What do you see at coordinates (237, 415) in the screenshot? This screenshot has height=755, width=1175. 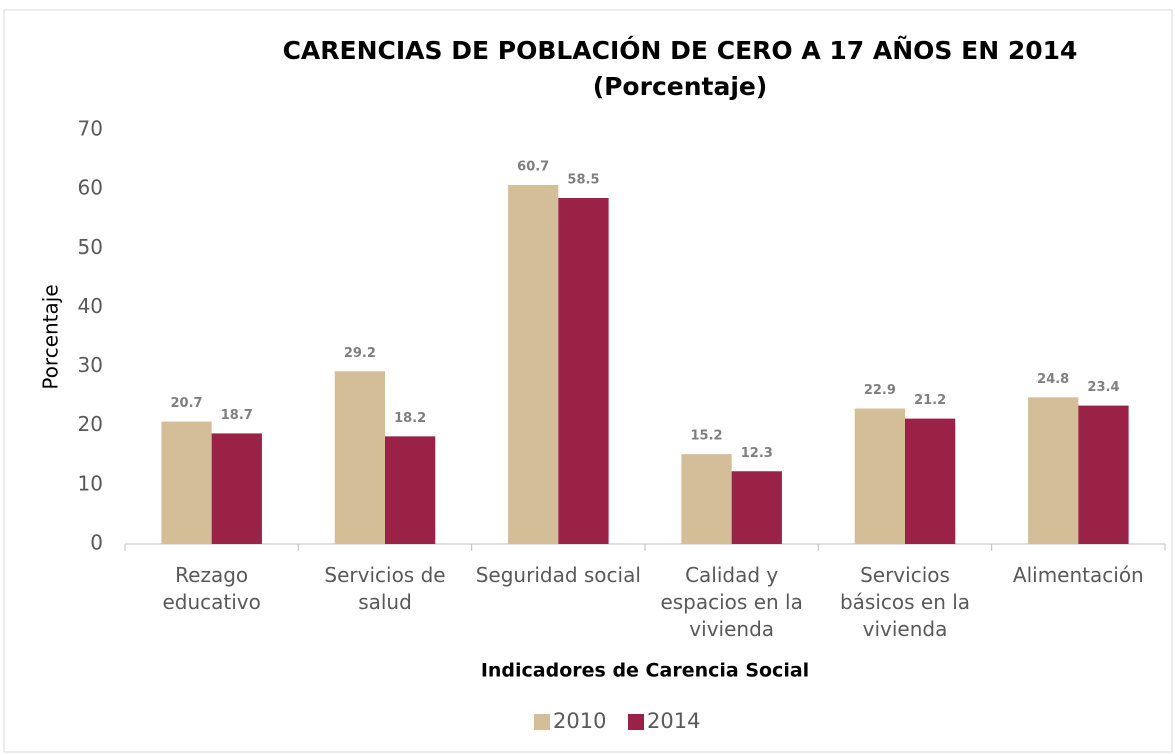 I see `value-label: 18.7` at bounding box center [237, 415].